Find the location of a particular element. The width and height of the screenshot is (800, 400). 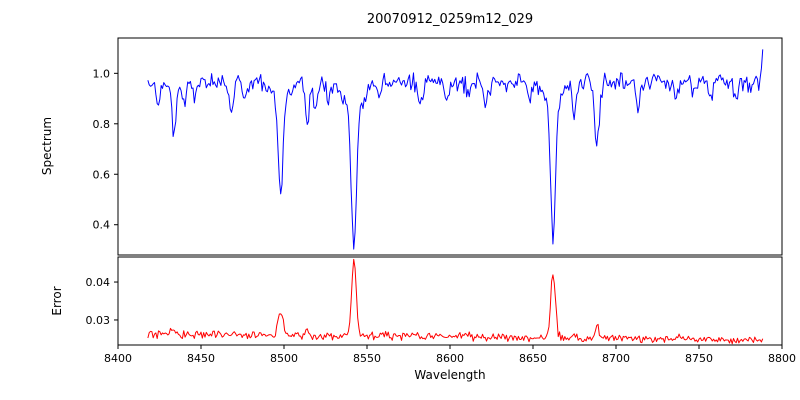

y-tick-label-error: 0.03 is located at coordinates (98, 320).